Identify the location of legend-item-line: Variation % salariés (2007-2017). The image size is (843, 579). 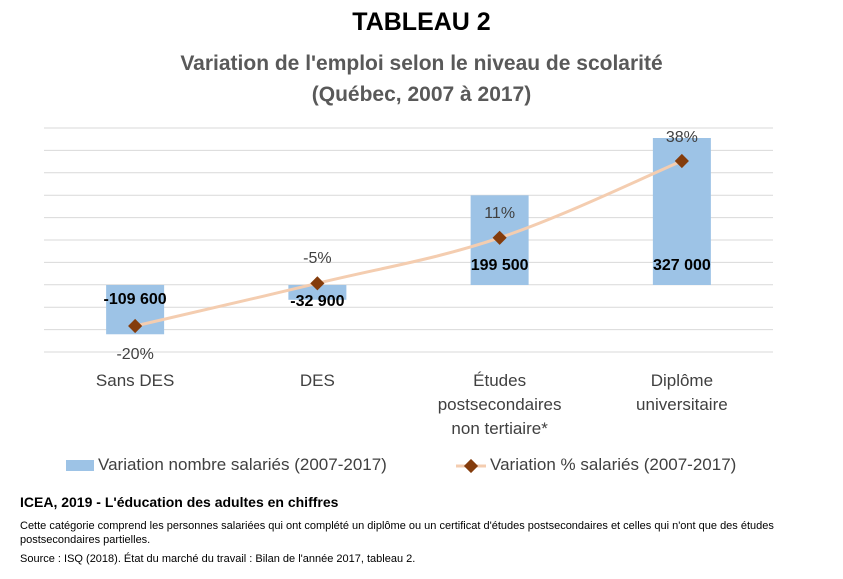
(596, 465).